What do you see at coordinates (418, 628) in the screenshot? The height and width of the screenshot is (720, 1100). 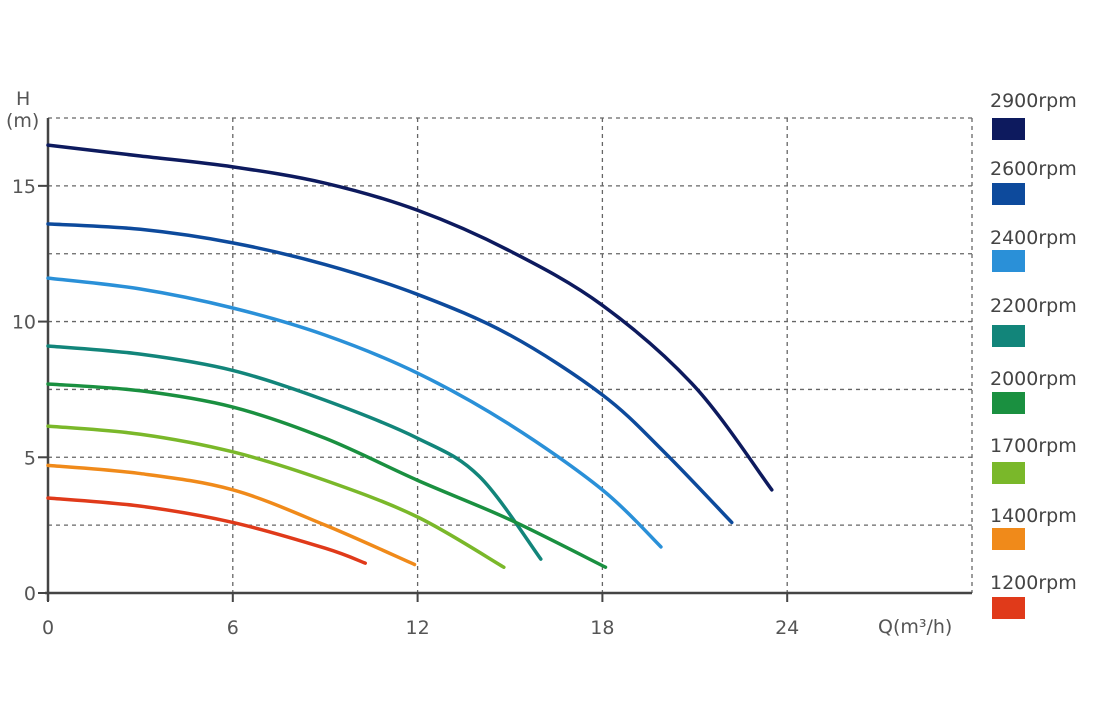 I see `x-tick-label: 12` at bounding box center [418, 628].